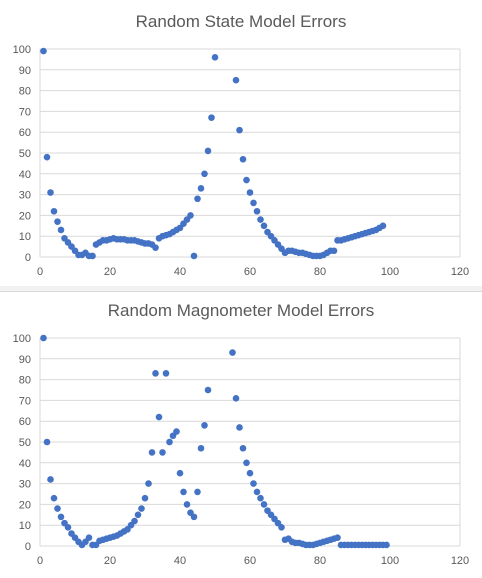  What do you see at coordinates (110, 561) in the screenshot?
I see `x-tick-label: 20` at bounding box center [110, 561].